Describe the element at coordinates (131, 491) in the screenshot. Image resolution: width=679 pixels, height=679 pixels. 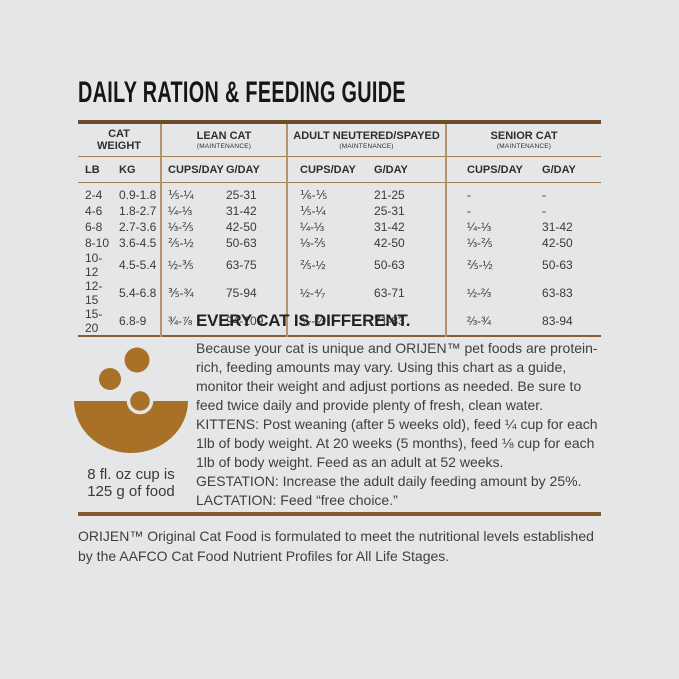
I see `cup-note-line2: 125 g of food` at that location.